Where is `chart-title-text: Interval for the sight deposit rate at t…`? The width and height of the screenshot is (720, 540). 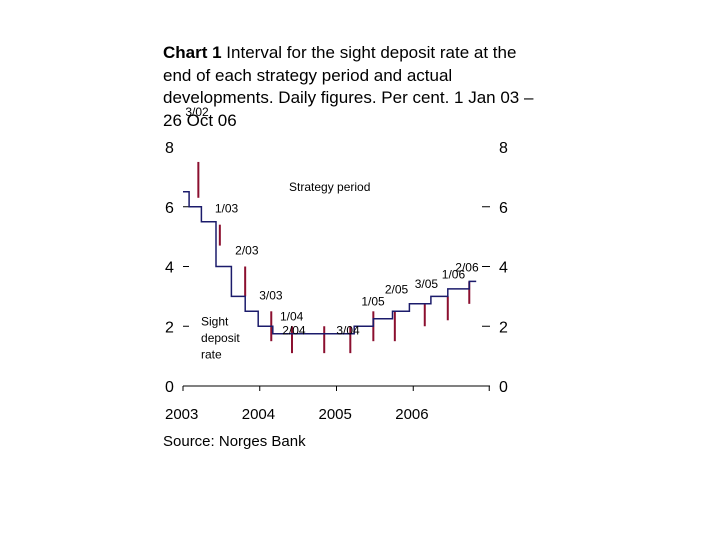
chart-title-text: Interval for the sight deposit rate at t… is located at coordinates (348, 86).